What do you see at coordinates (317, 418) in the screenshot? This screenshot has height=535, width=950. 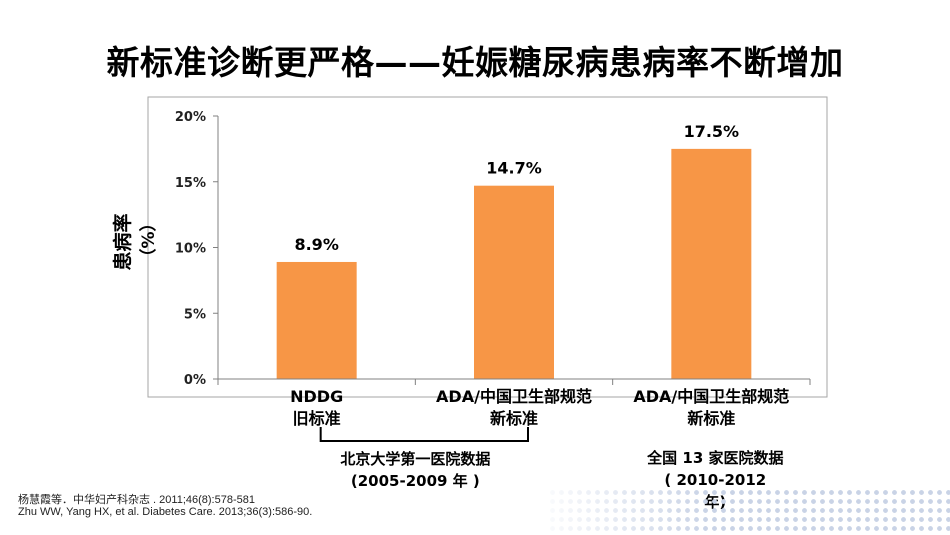 I see `x-category-label-0-1: 旧标准` at bounding box center [317, 418].